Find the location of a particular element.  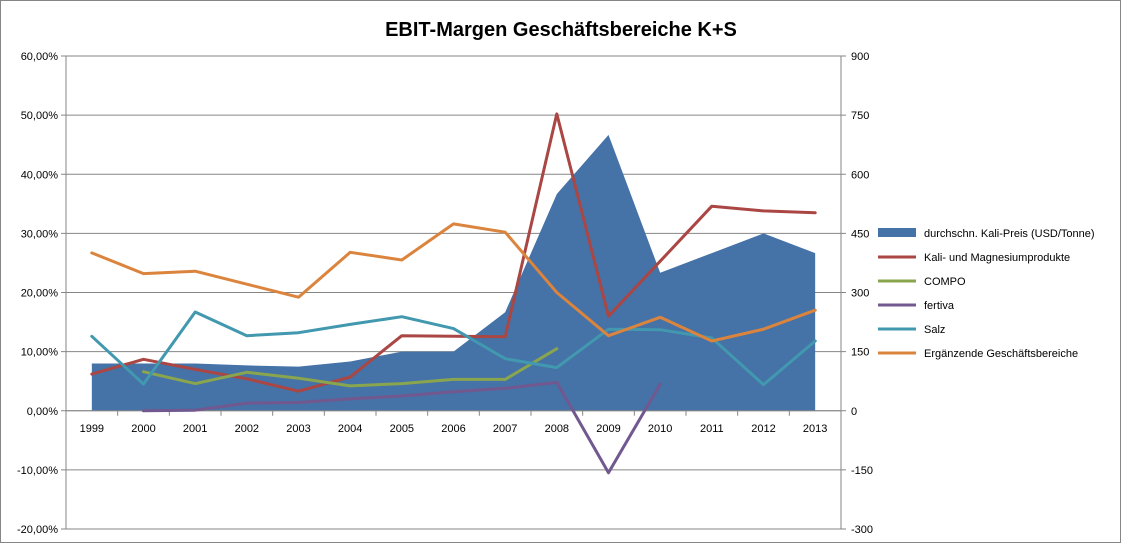

x-axis-tick-label: 2000 is located at coordinates (143, 429).